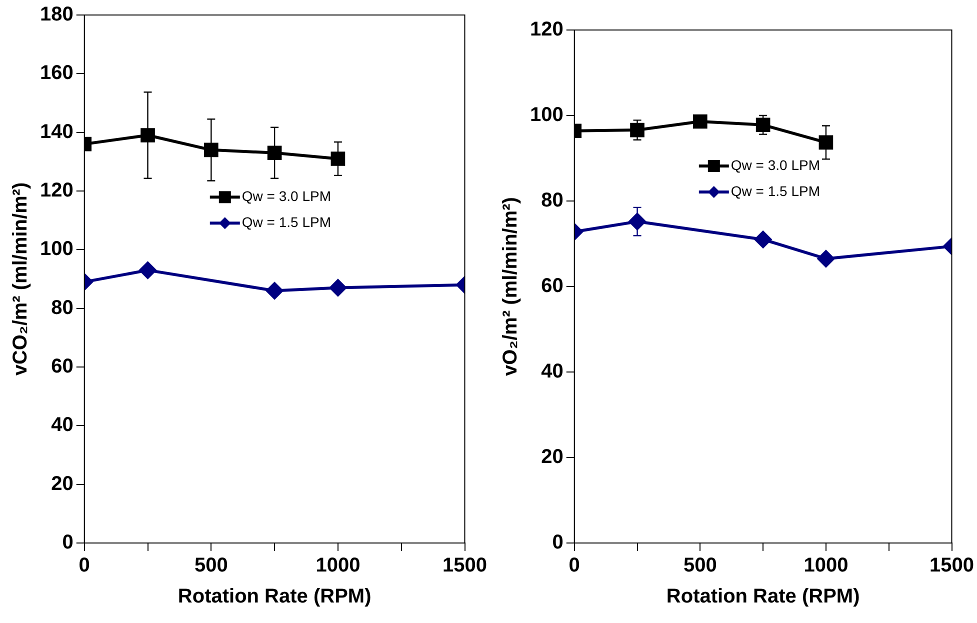 The image size is (977, 623). I want to click on y-axis-title: vO₂/m² (ml/min/m²), so click(511, 286).